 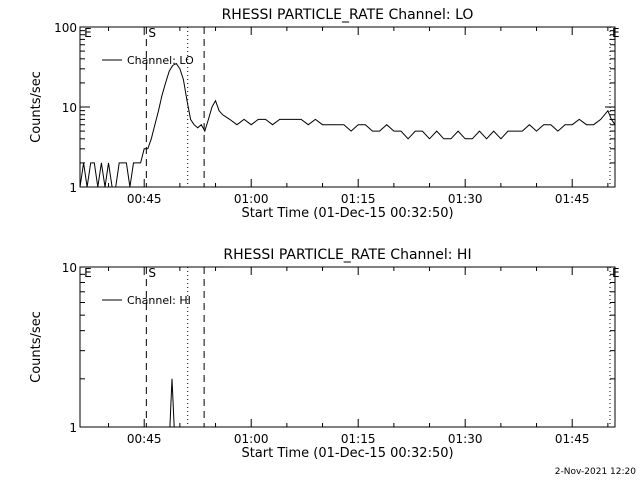 I want to click on series-line, so click(x=172, y=402).